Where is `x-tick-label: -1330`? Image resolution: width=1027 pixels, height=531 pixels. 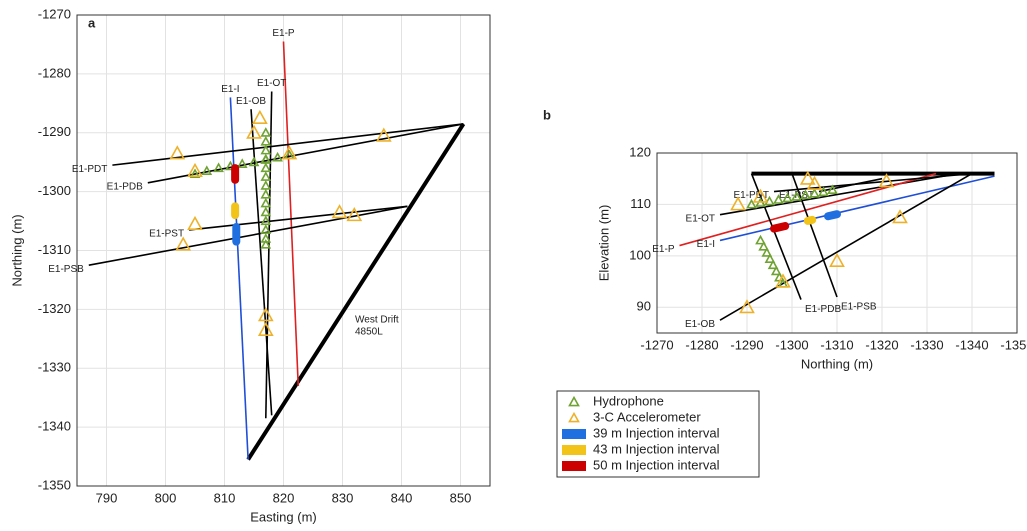 x-tick-label: -1330 is located at coordinates (926, 344).